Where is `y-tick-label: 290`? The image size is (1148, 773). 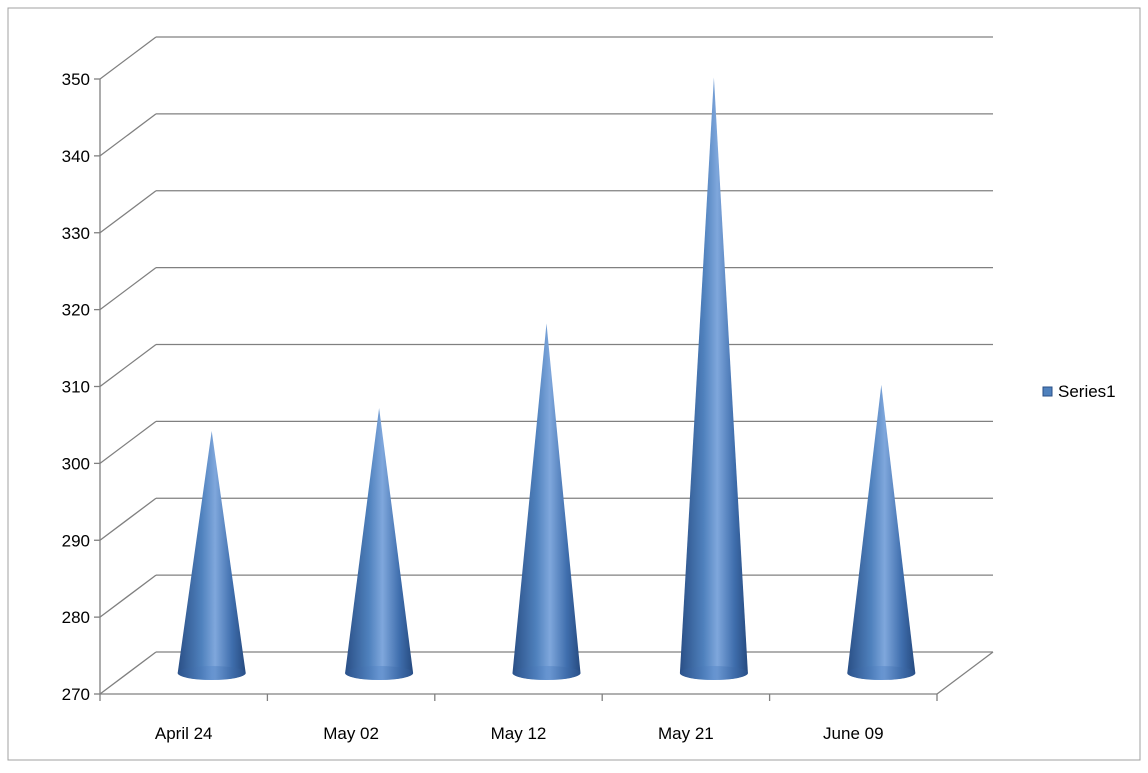
y-tick-label: 290 is located at coordinates (76, 540).